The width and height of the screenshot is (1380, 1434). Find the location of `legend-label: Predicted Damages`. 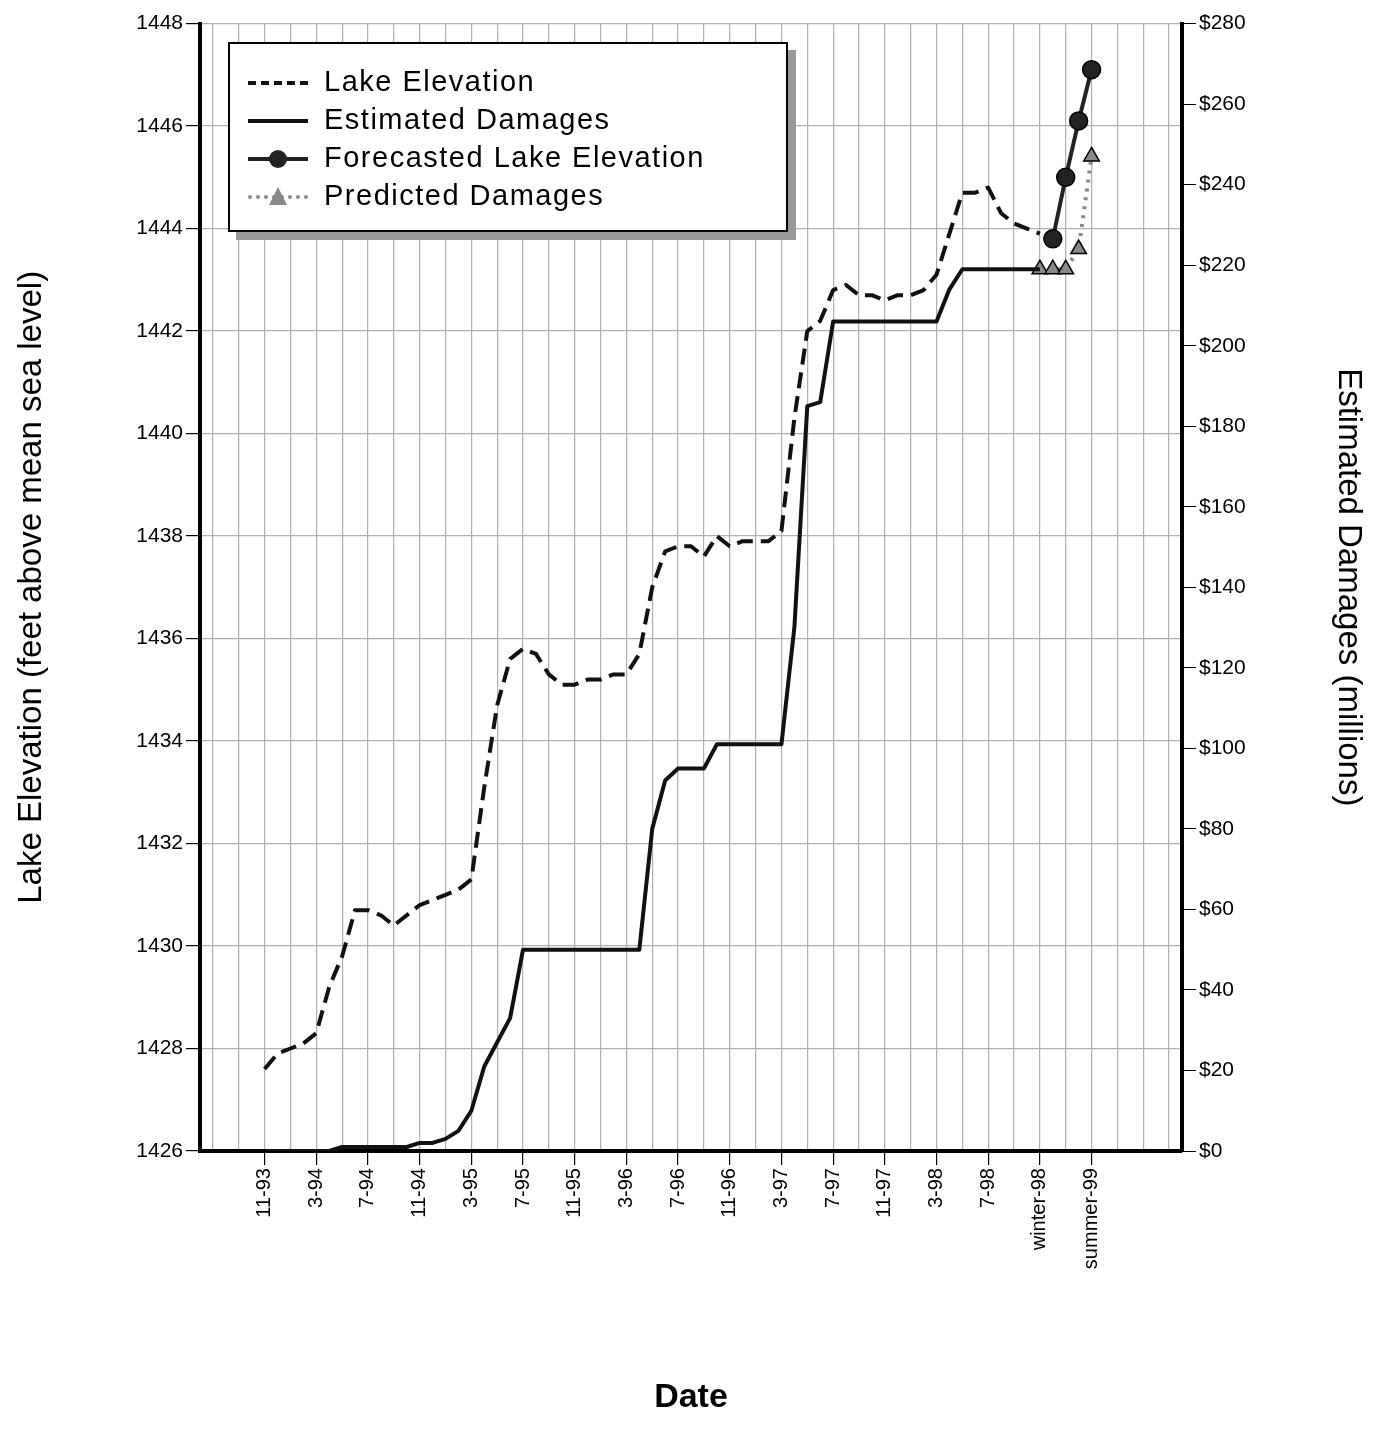

legend-label: Predicted Damages is located at coordinates (464, 195).